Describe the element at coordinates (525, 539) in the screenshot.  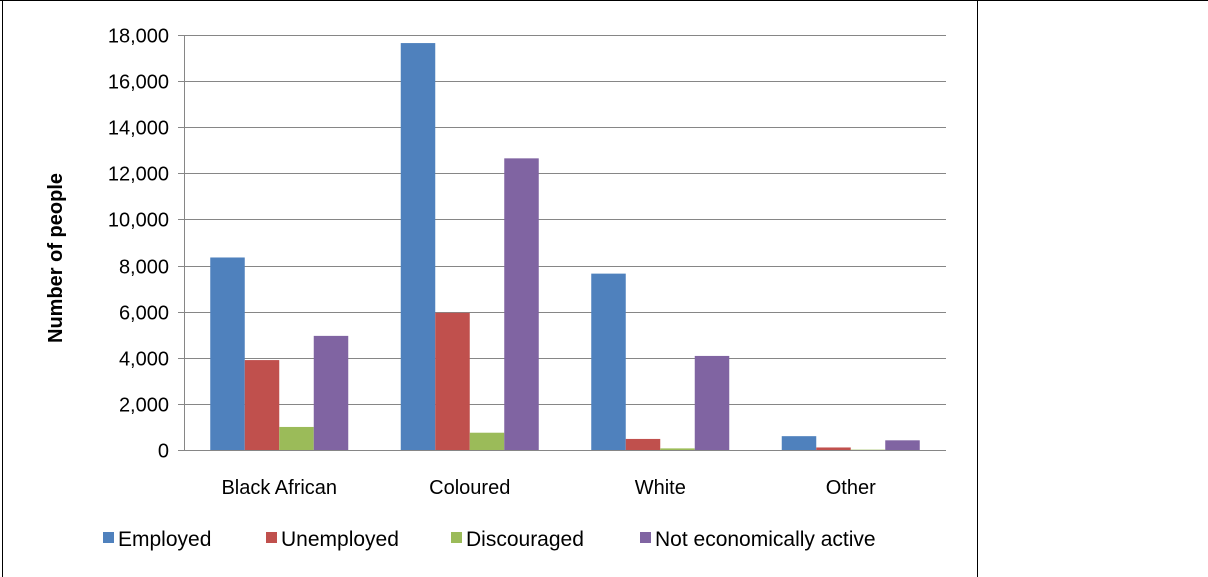
I see `legend-label: Discouraged` at that location.